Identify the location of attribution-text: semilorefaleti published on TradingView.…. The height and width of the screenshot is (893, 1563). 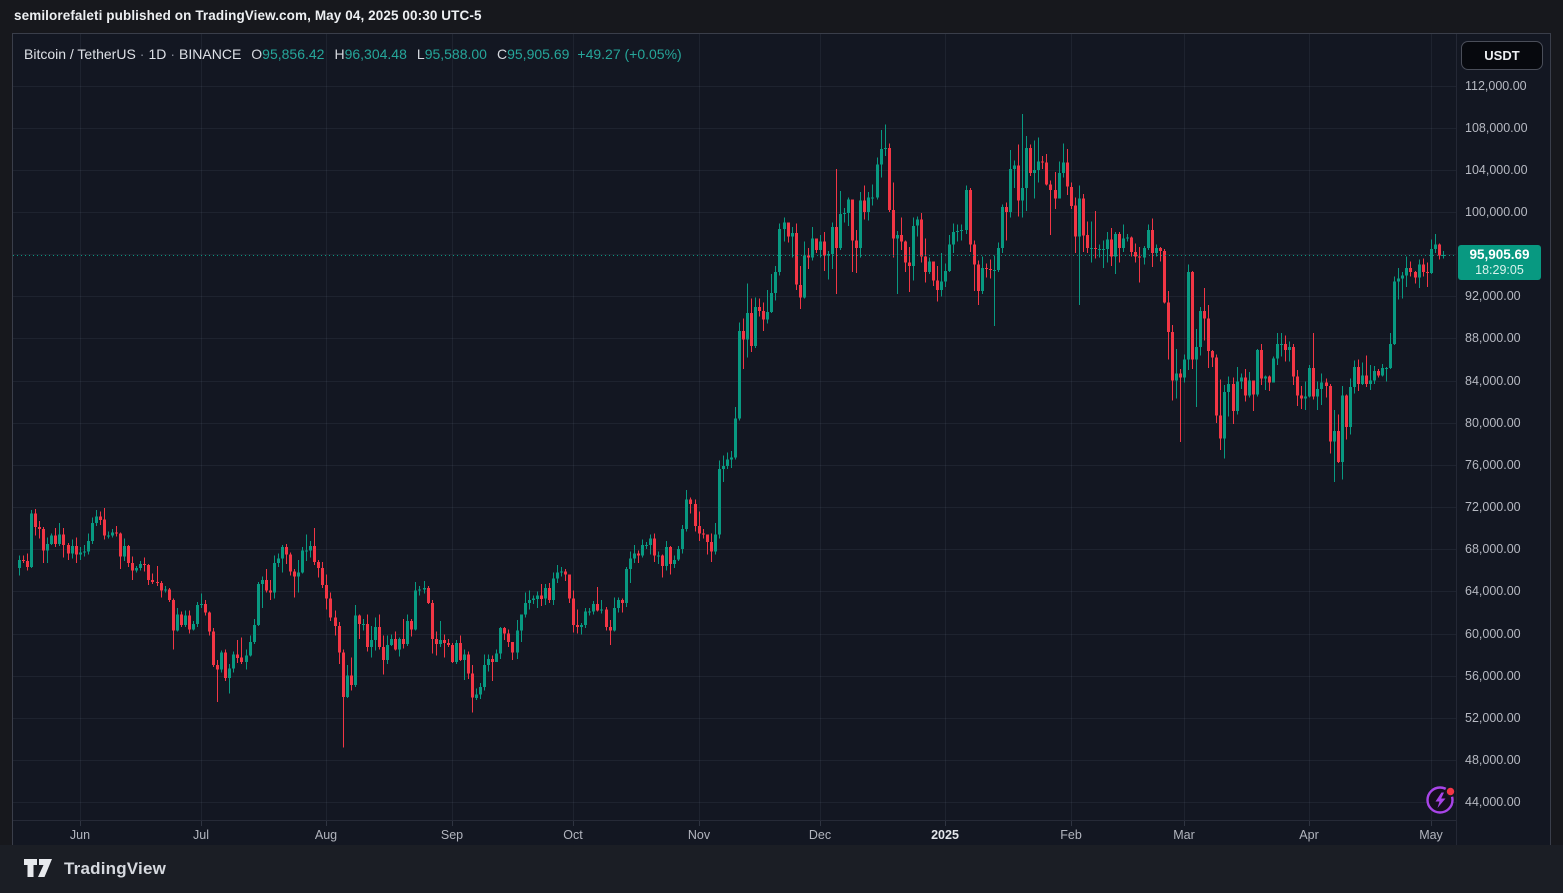
(248, 15).